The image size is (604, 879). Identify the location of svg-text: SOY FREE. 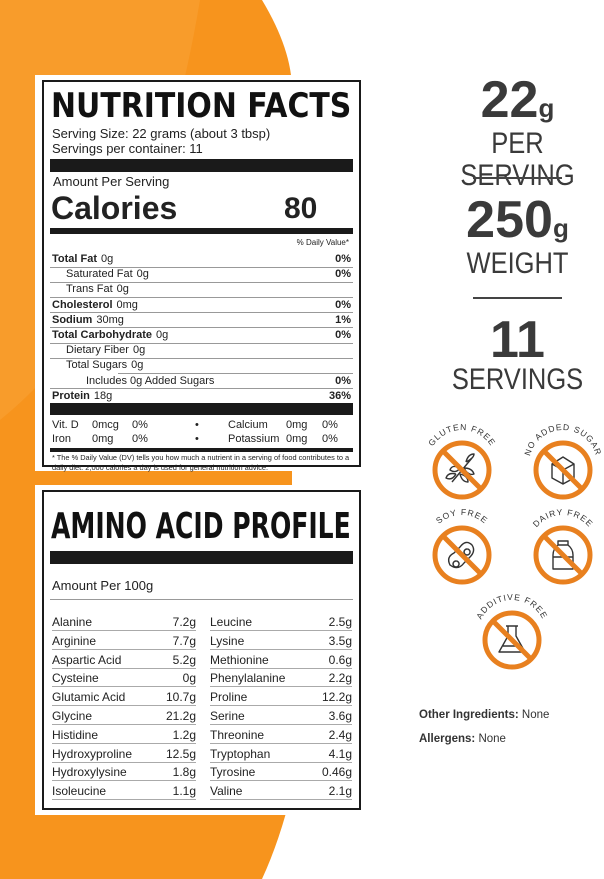
(462, 516).